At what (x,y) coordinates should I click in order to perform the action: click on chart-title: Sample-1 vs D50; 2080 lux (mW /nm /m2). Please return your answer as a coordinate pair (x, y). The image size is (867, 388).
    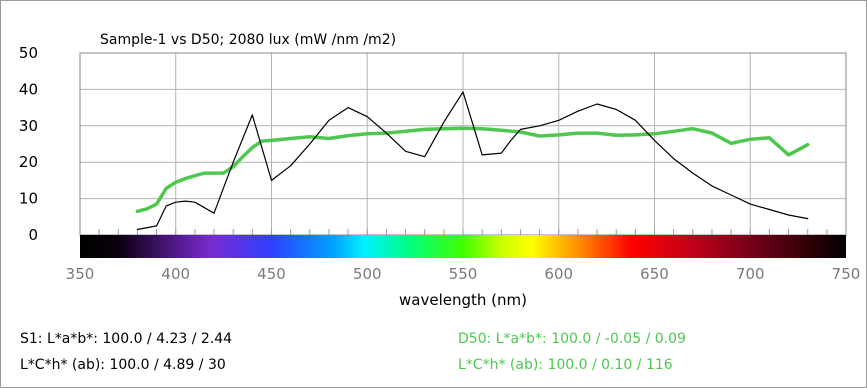
    Looking at the image, I should click on (248, 40).